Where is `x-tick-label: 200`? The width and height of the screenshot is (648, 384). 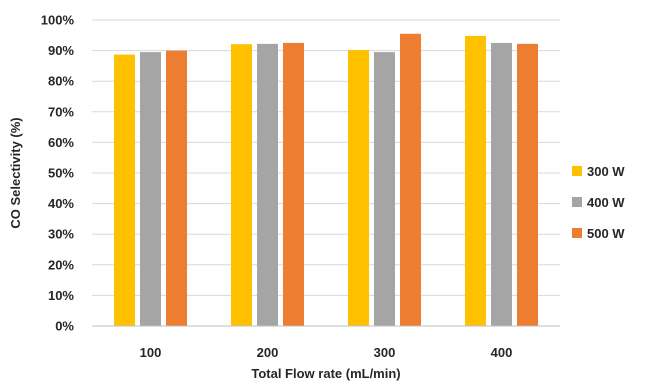
x-tick-label: 200 is located at coordinates (268, 352).